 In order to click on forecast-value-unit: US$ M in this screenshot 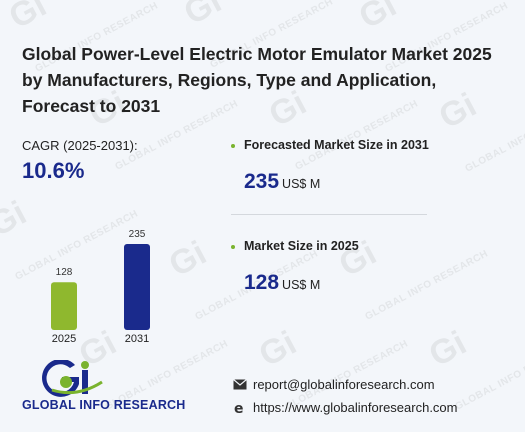, I will do `click(301, 184)`.